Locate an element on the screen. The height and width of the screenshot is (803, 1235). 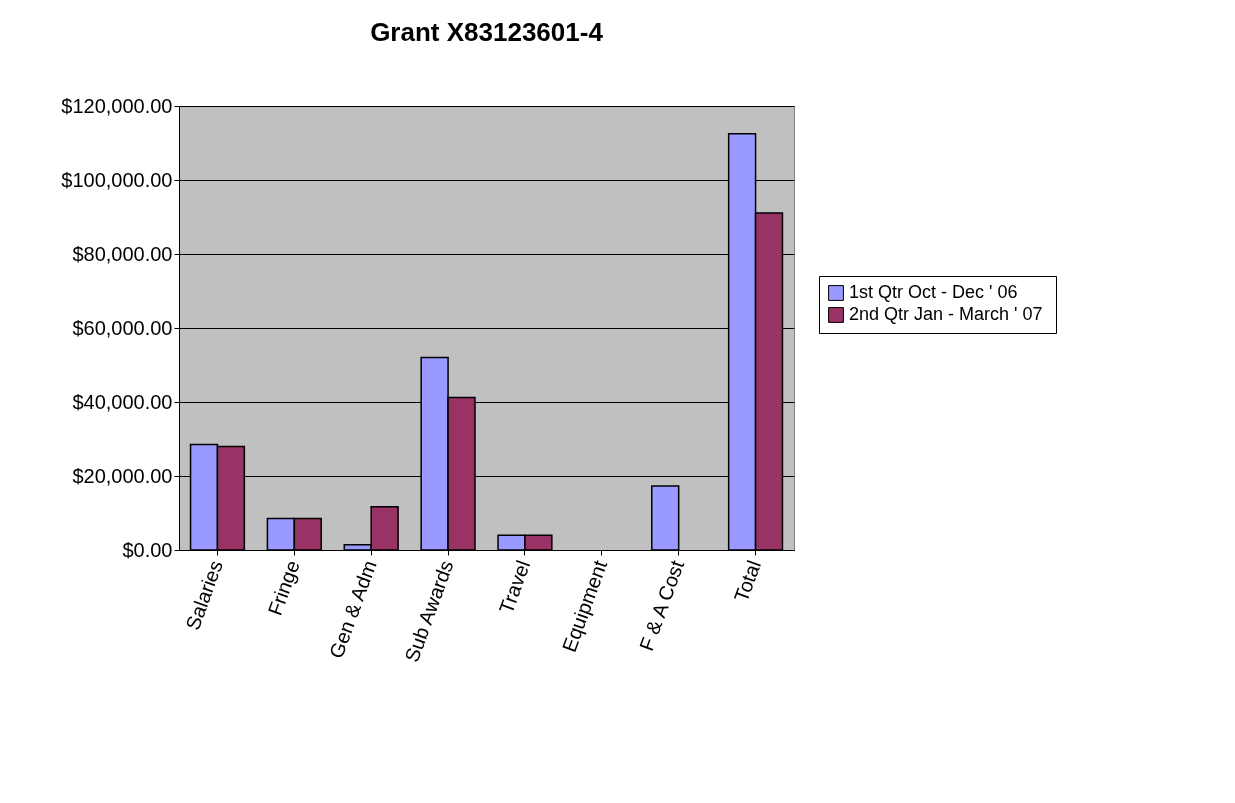
y-tick-label: $60,000.00 is located at coordinates (122, 327).